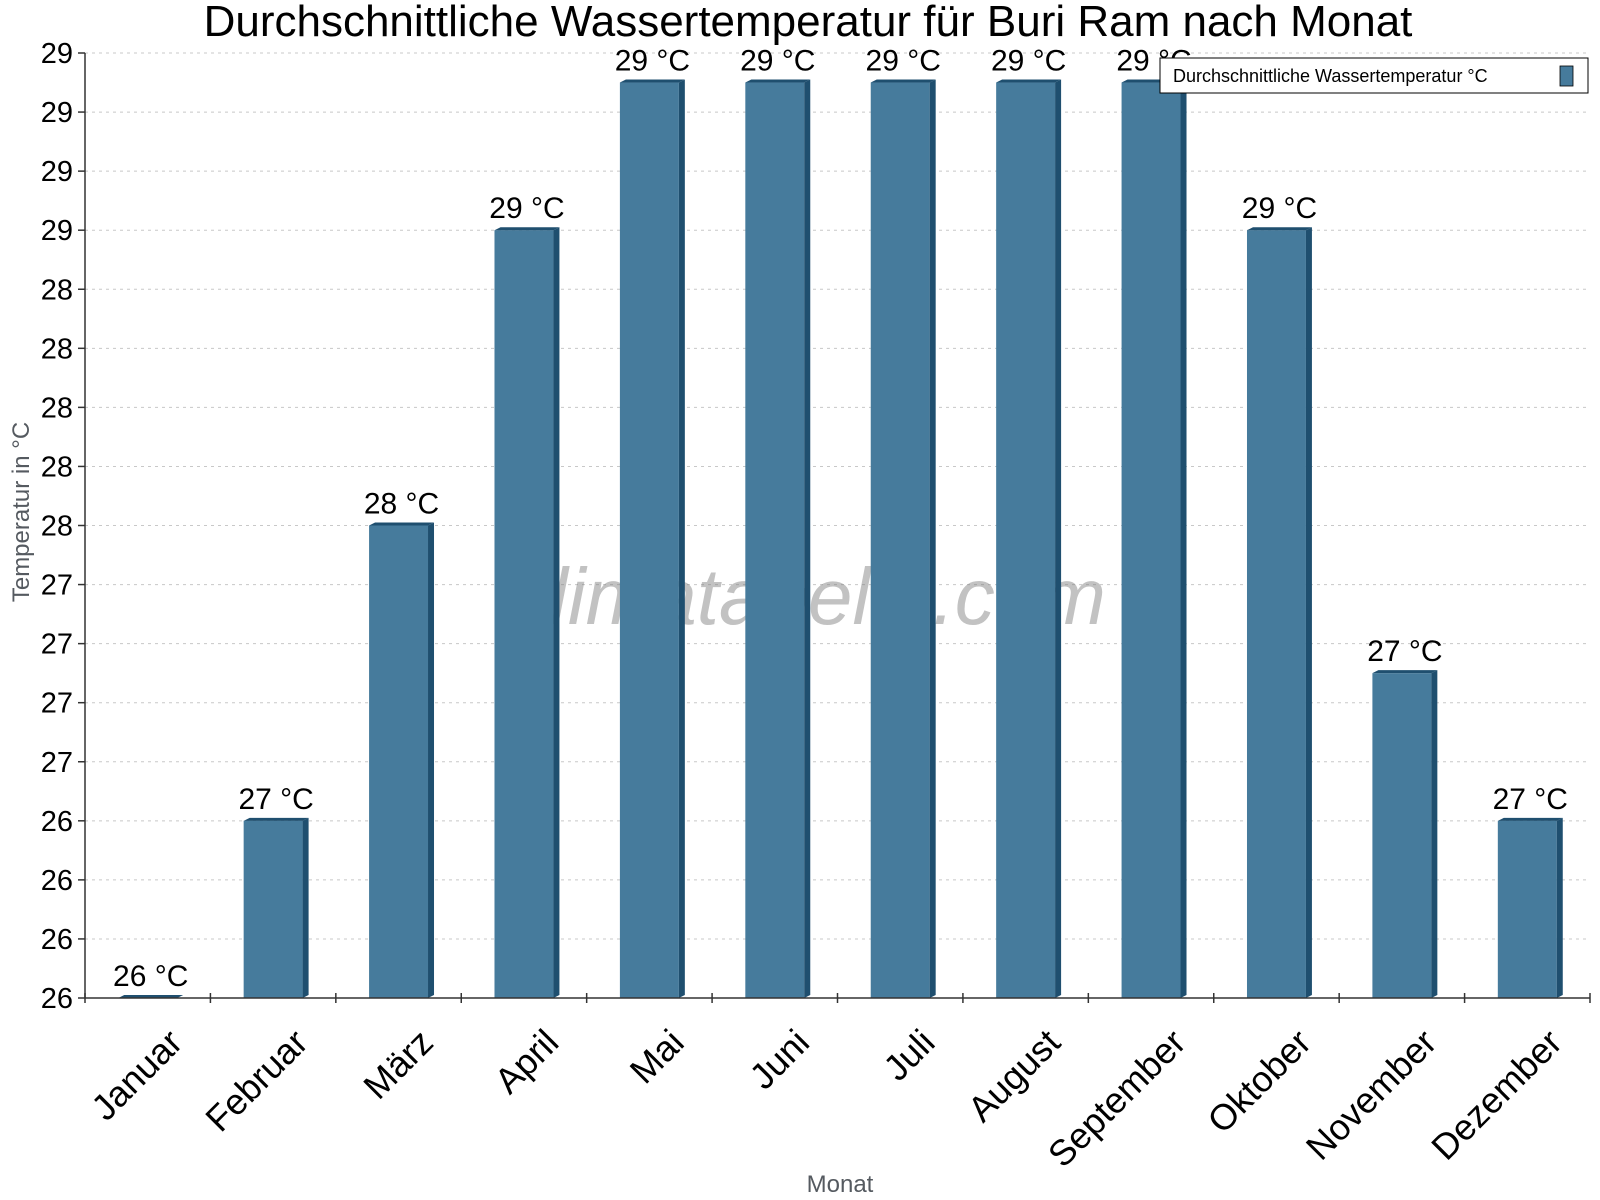 Image resolution: width=1600 pixels, height=1200 pixels. I want to click on y-axis-label: Temperatur in °C, so click(21, 512).